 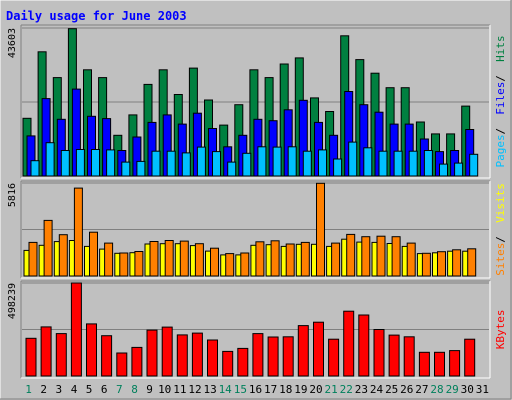 What do you see at coordinates (391, 389) in the screenshot?
I see `x-tick-label-day-25: 25` at bounding box center [391, 389].